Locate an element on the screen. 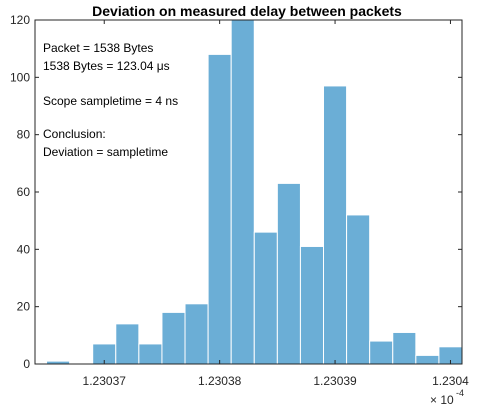  y-tick-label: 0 is located at coordinates (26, 364).